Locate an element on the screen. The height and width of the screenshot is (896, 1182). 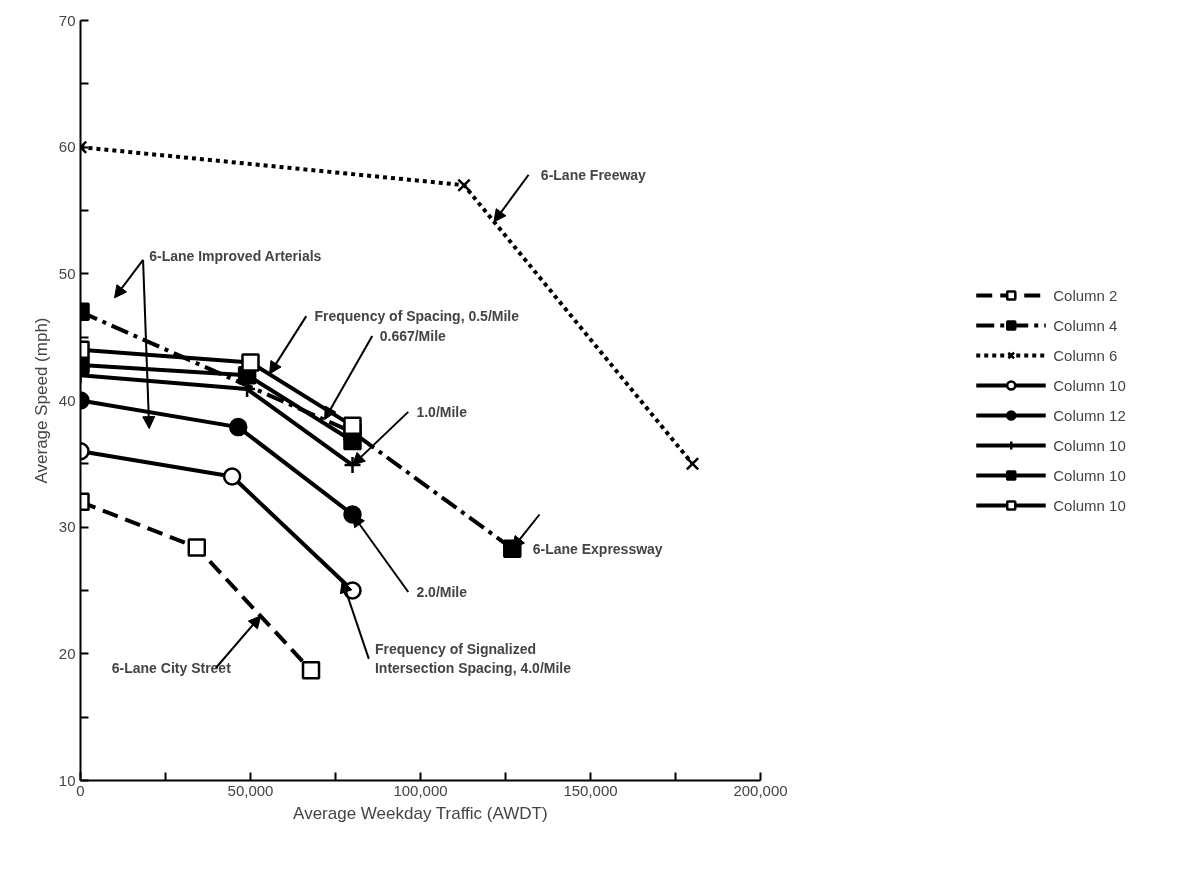
y-tick-label: 10 is located at coordinates (67, 780).